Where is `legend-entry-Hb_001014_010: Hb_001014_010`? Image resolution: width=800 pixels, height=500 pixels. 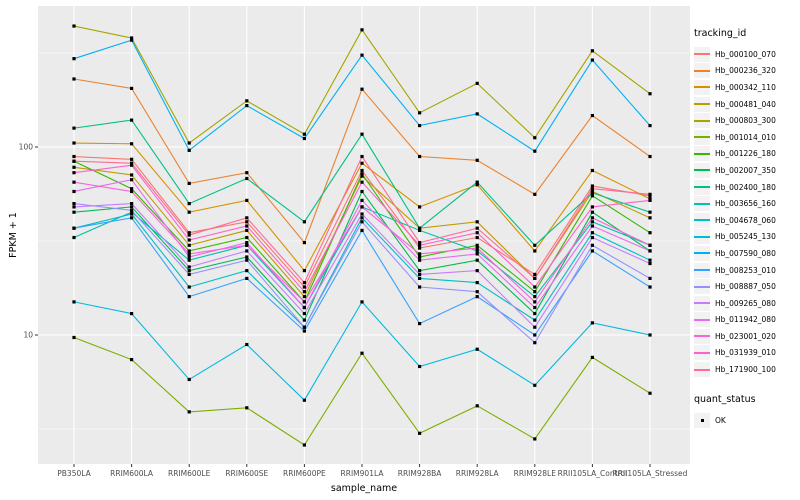
legend-entry-Hb_001014_010: Hb_001014_010 is located at coordinates (746, 137).